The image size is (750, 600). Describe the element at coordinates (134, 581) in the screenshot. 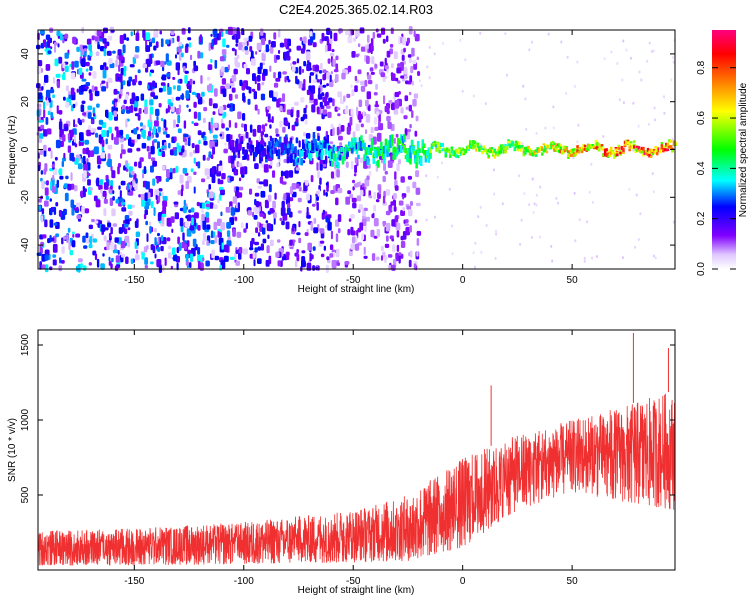

I see `x-tick-label: -150` at that location.